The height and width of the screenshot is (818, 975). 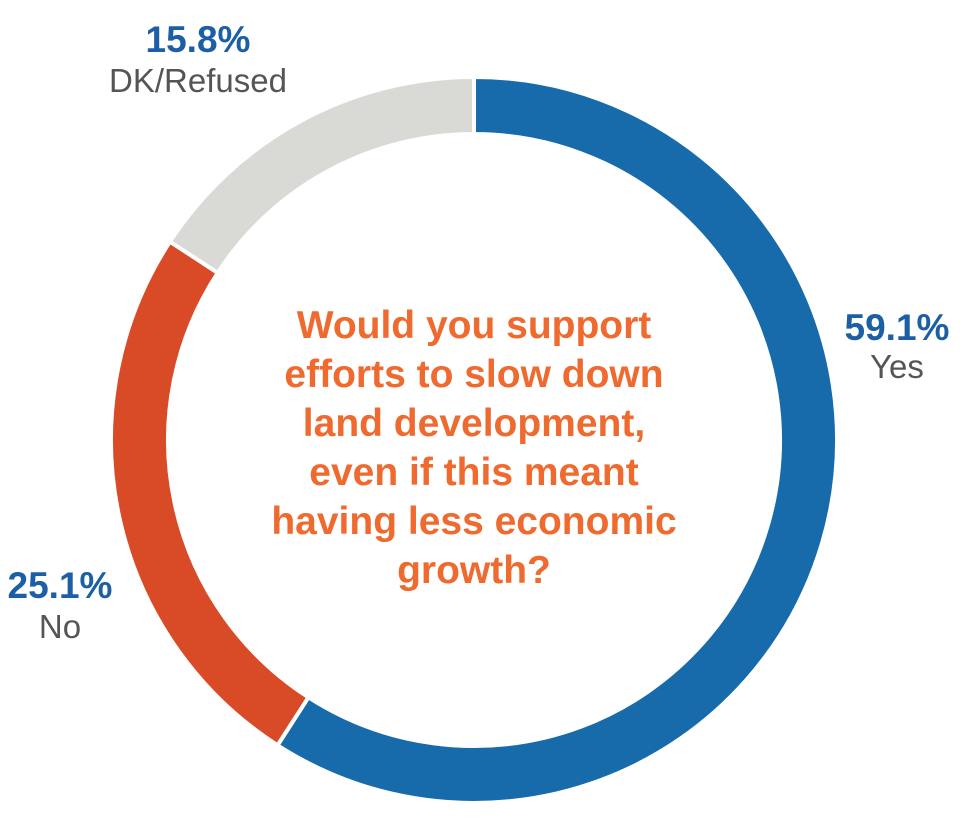 I want to click on question-line: land development,, so click(x=474, y=423).